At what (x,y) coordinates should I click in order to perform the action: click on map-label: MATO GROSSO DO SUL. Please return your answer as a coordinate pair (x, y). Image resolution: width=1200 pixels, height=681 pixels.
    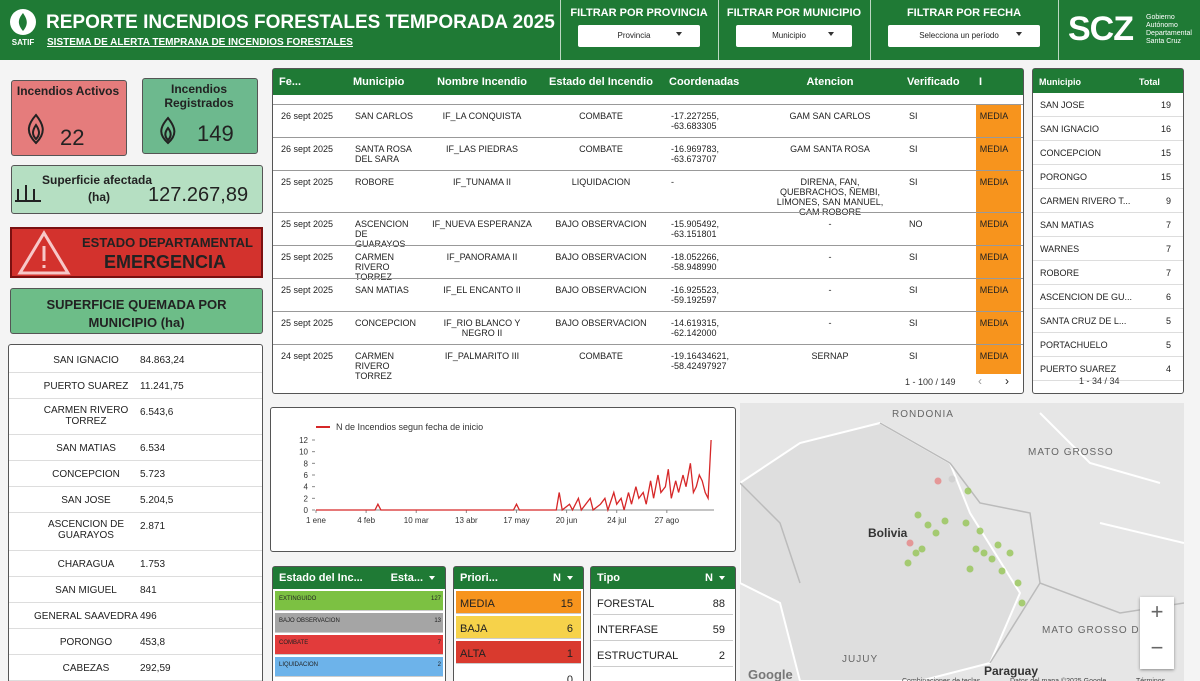
    Looking at the image, I should click on (1108, 630).